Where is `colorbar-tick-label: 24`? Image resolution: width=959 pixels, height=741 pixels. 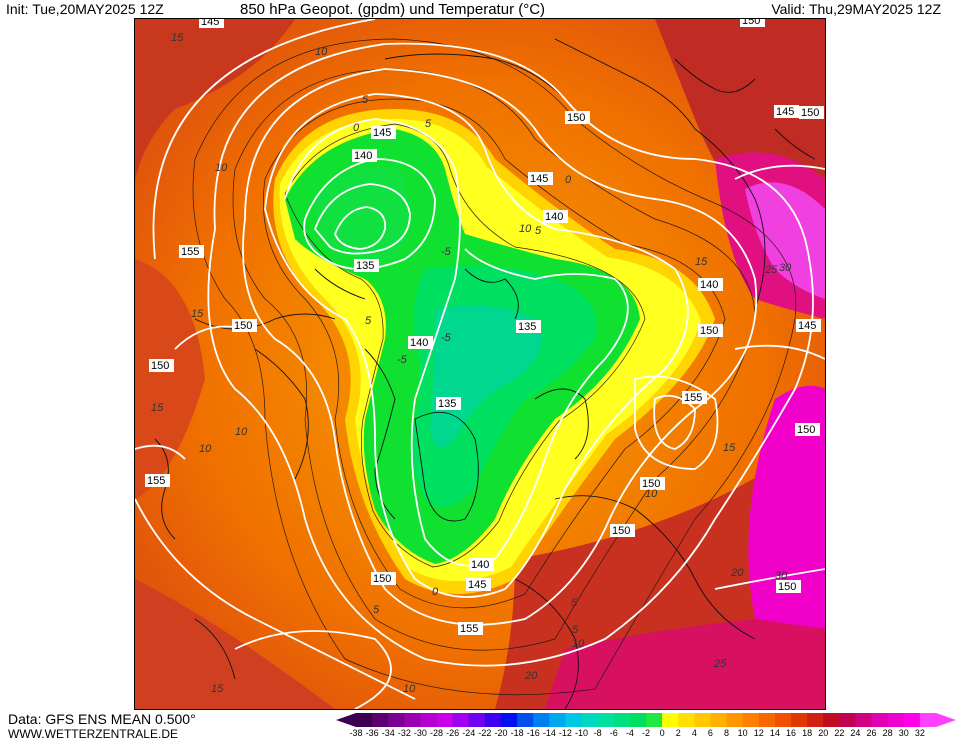
colorbar-tick-label: 24 is located at coordinates (855, 733).